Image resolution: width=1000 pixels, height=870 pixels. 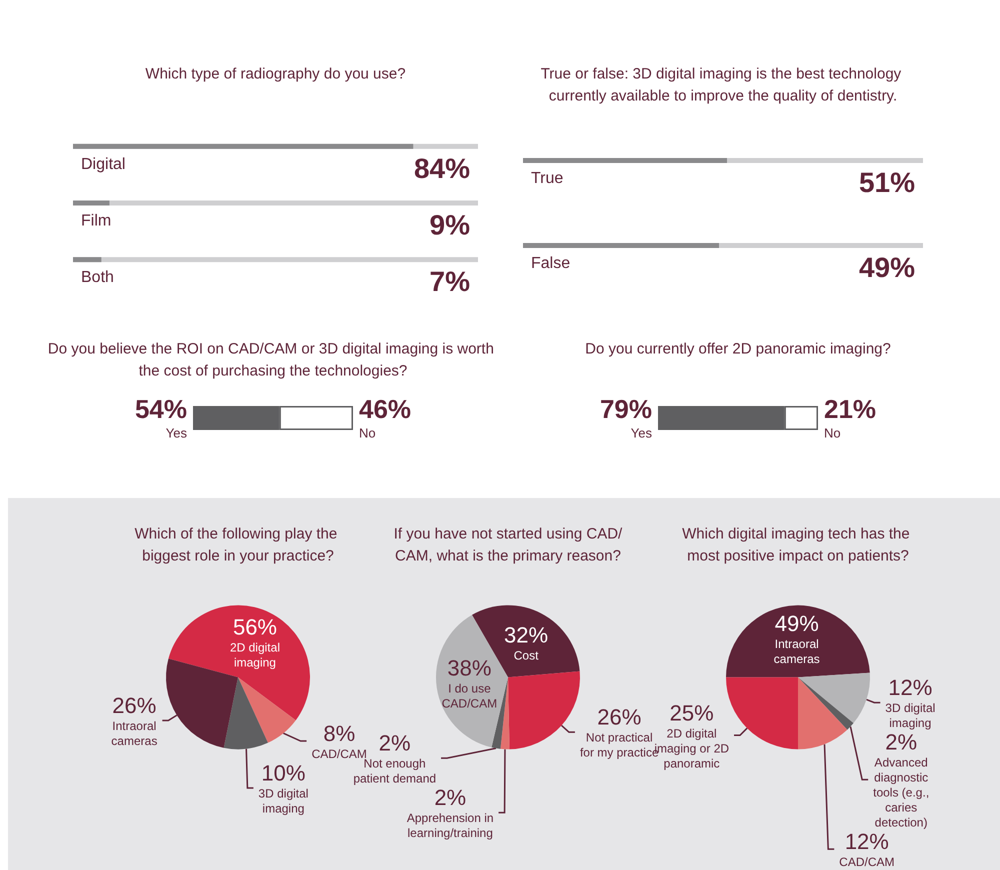 I want to click on data-label: 54%, so click(x=160, y=409).